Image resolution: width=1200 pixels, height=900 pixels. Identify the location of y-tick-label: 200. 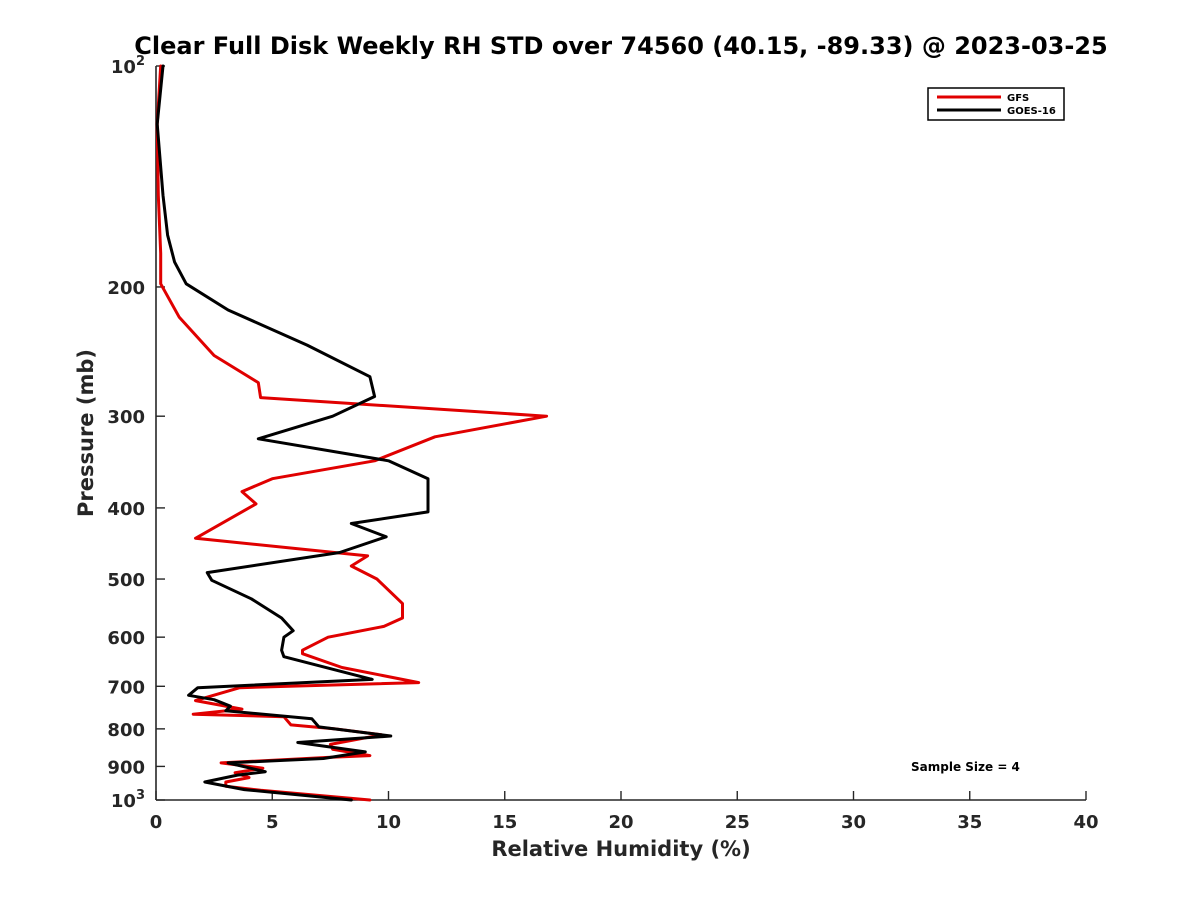
(126, 288).